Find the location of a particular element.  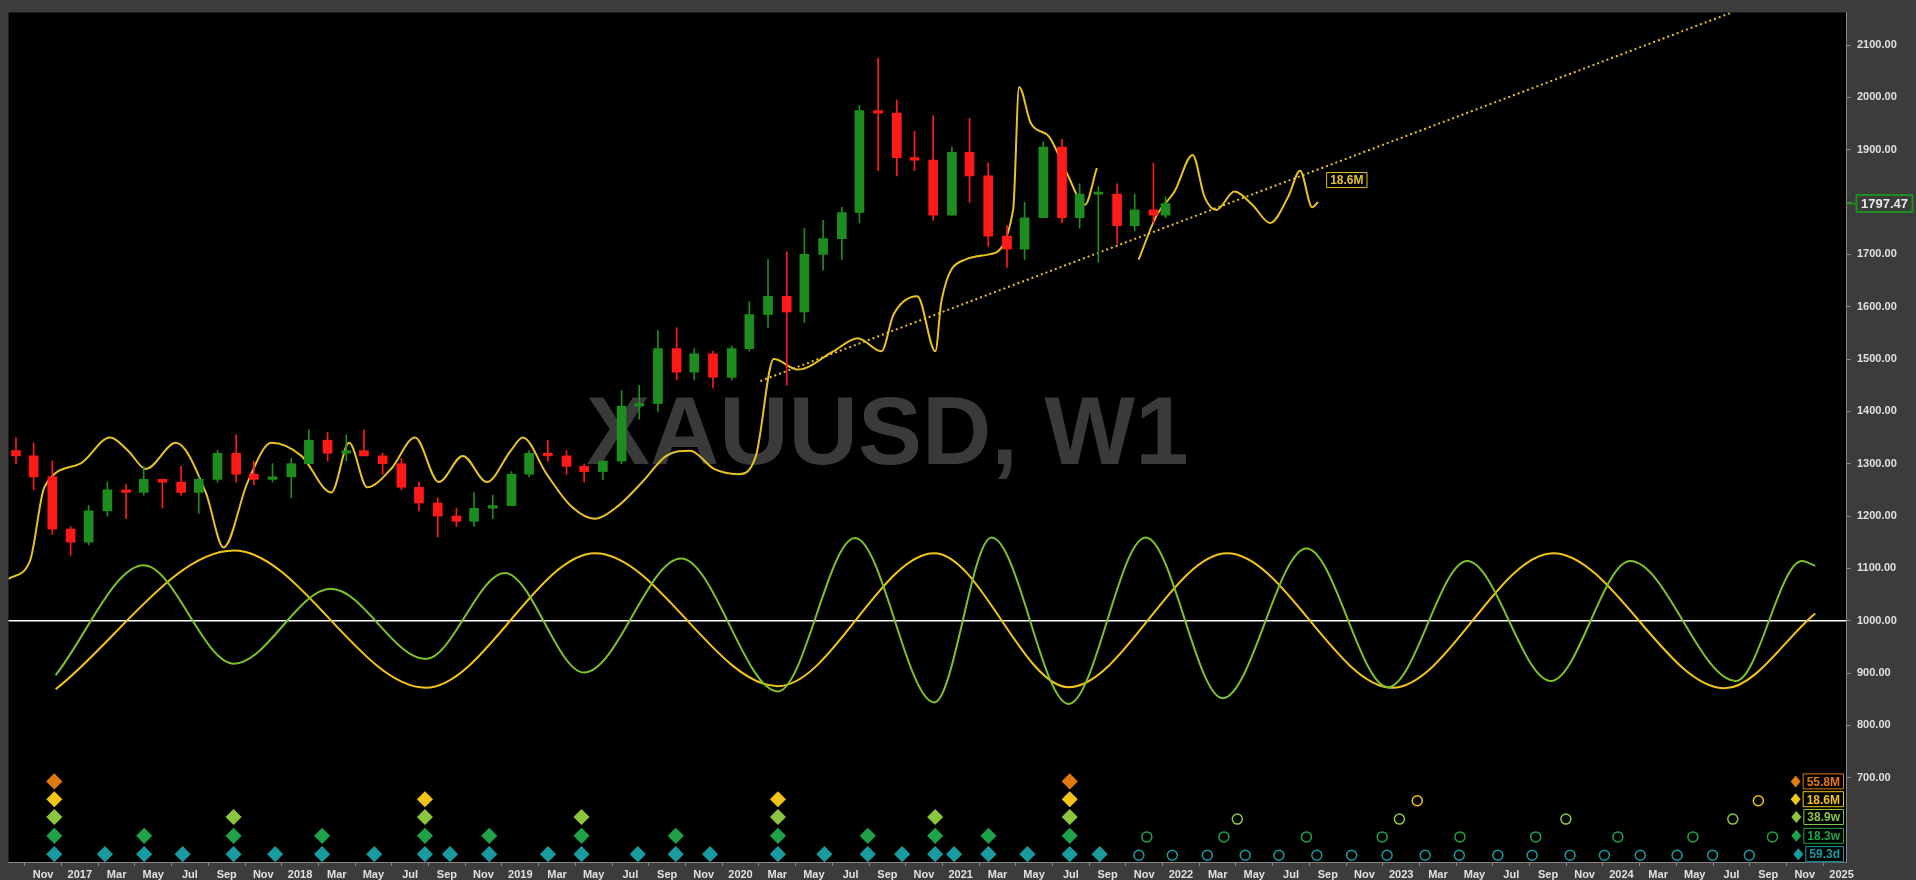

y-tick-label: 800.00 is located at coordinates (1874, 724).